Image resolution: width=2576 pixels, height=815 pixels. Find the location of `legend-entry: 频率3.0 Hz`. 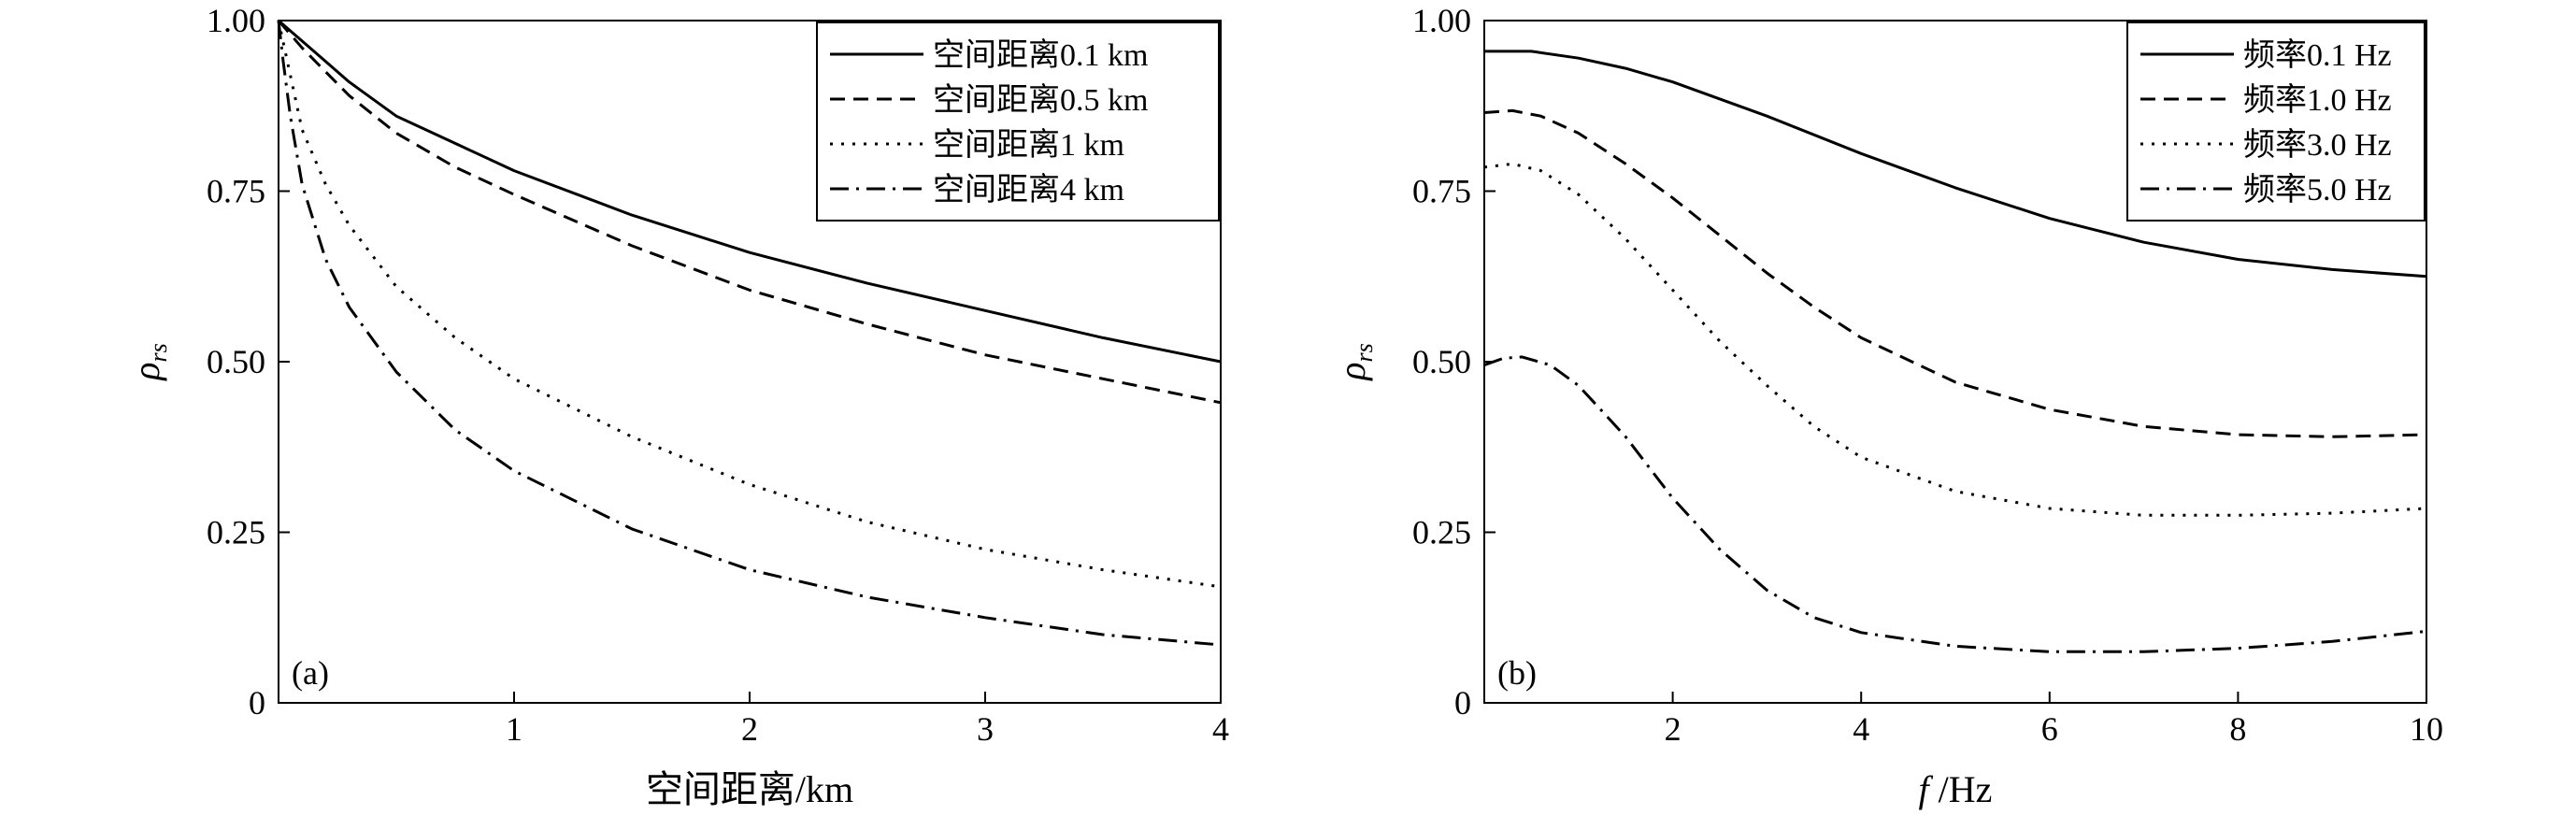

legend-entry: 频率3.0 Hz is located at coordinates (2317, 145).